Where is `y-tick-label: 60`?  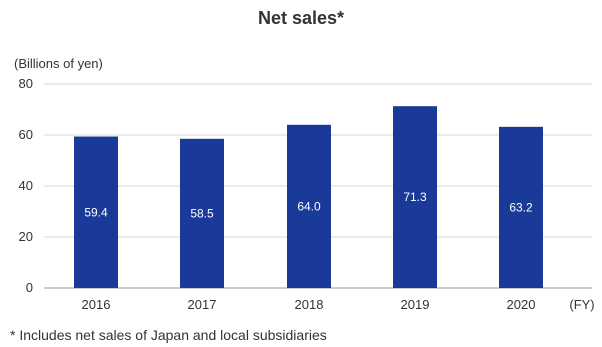
y-tick-label: 60 is located at coordinates (26, 134).